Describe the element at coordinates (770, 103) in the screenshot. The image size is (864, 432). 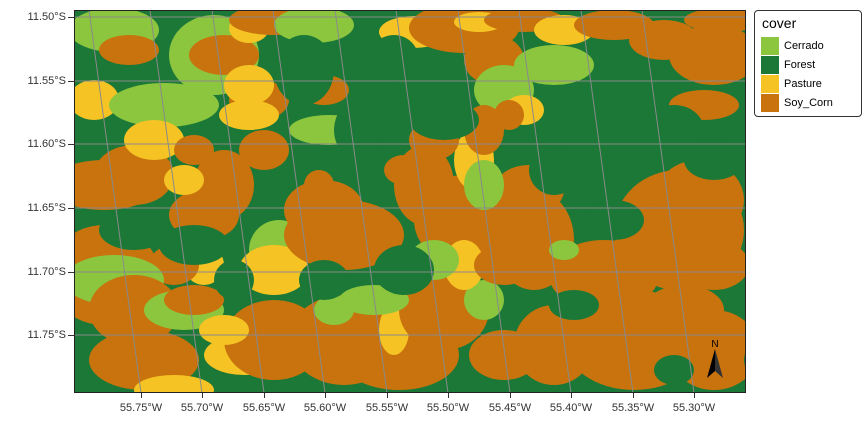
I see `legend-swatch-soy-corn` at that location.